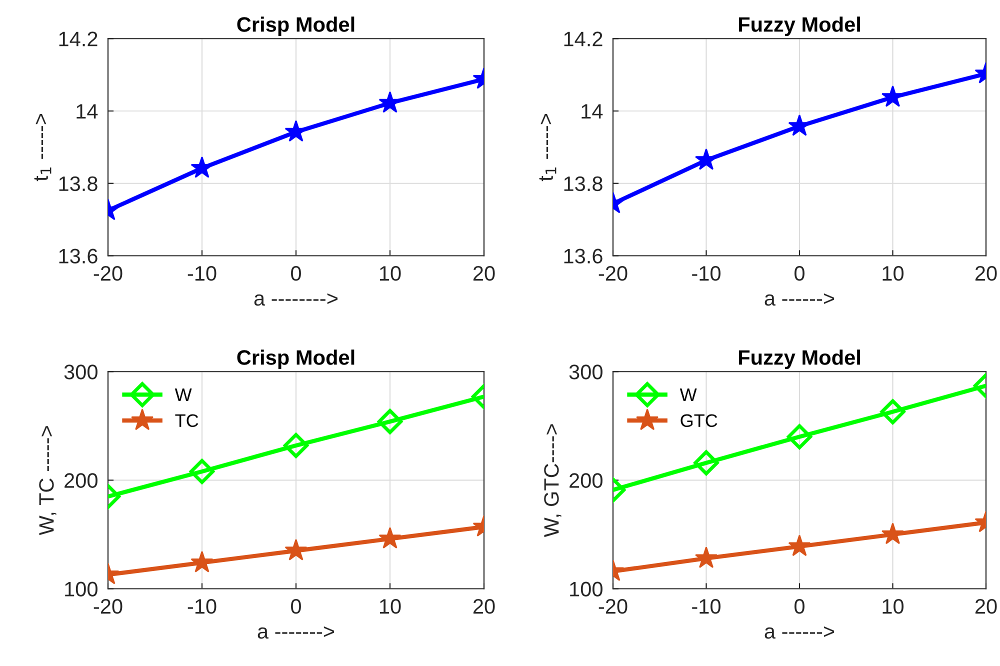 This screenshot has height=666, width=1000. I want to click on y-axis-title: W, TC ----->, so click(47, 481).